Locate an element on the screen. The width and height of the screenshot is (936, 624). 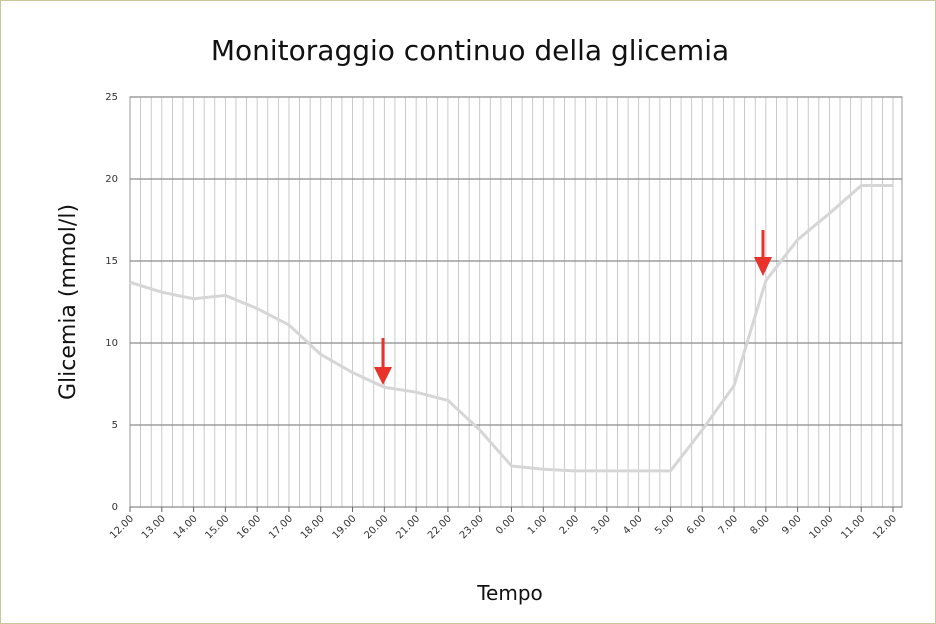
y-axis-label: Glicemia (mmol/l) is located at coordinates (68, 302).